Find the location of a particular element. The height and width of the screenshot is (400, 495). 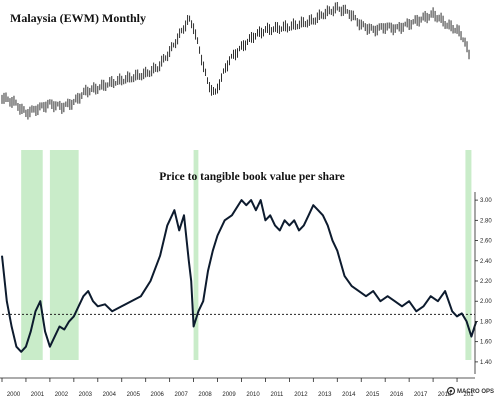

brand-name: MACRO OPS is located at coordinates (475, 392).